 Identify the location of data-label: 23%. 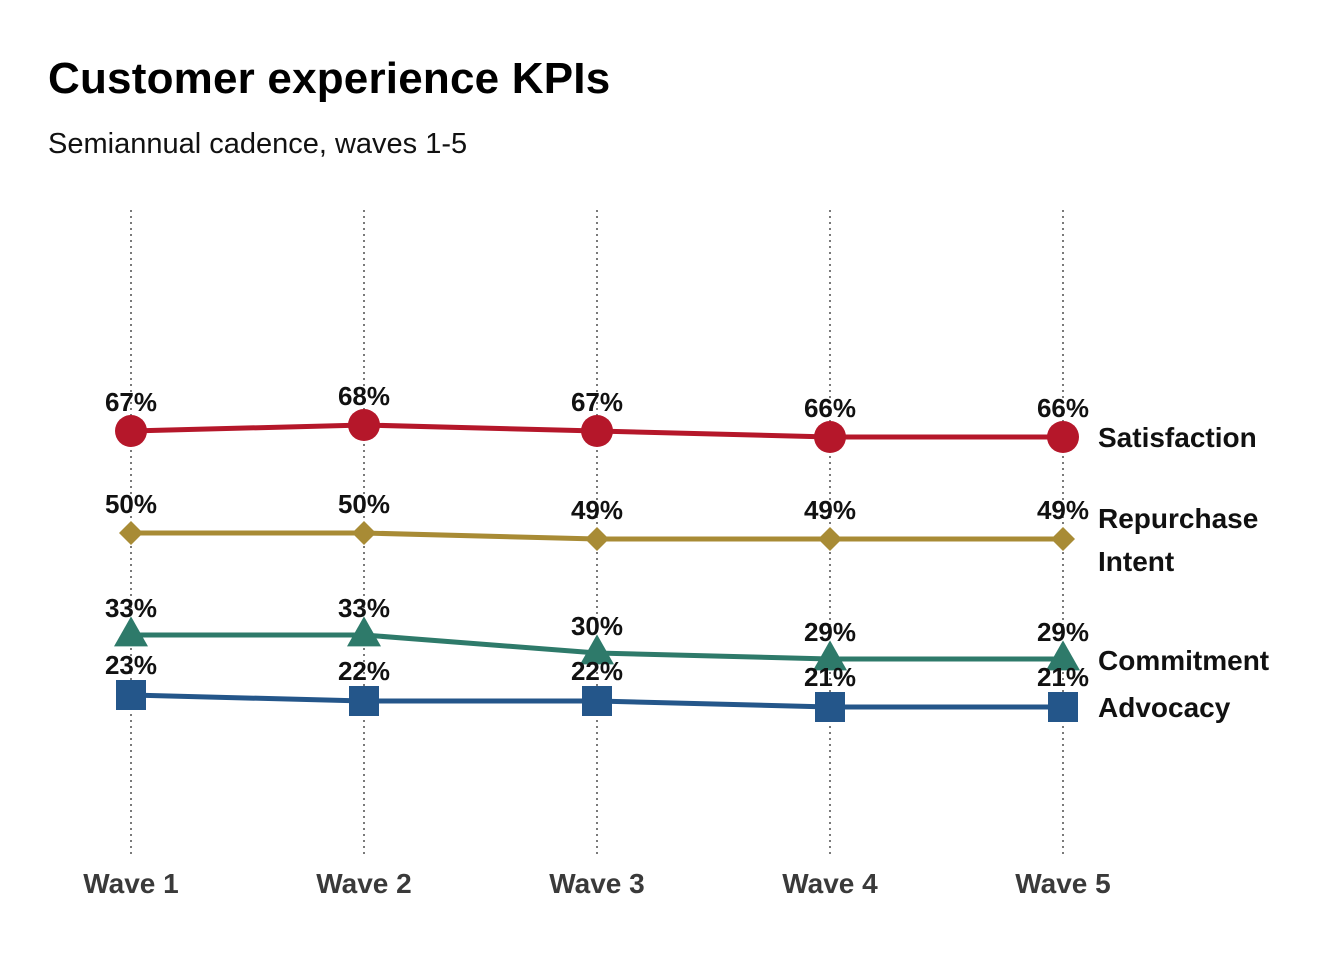
(131, 665).